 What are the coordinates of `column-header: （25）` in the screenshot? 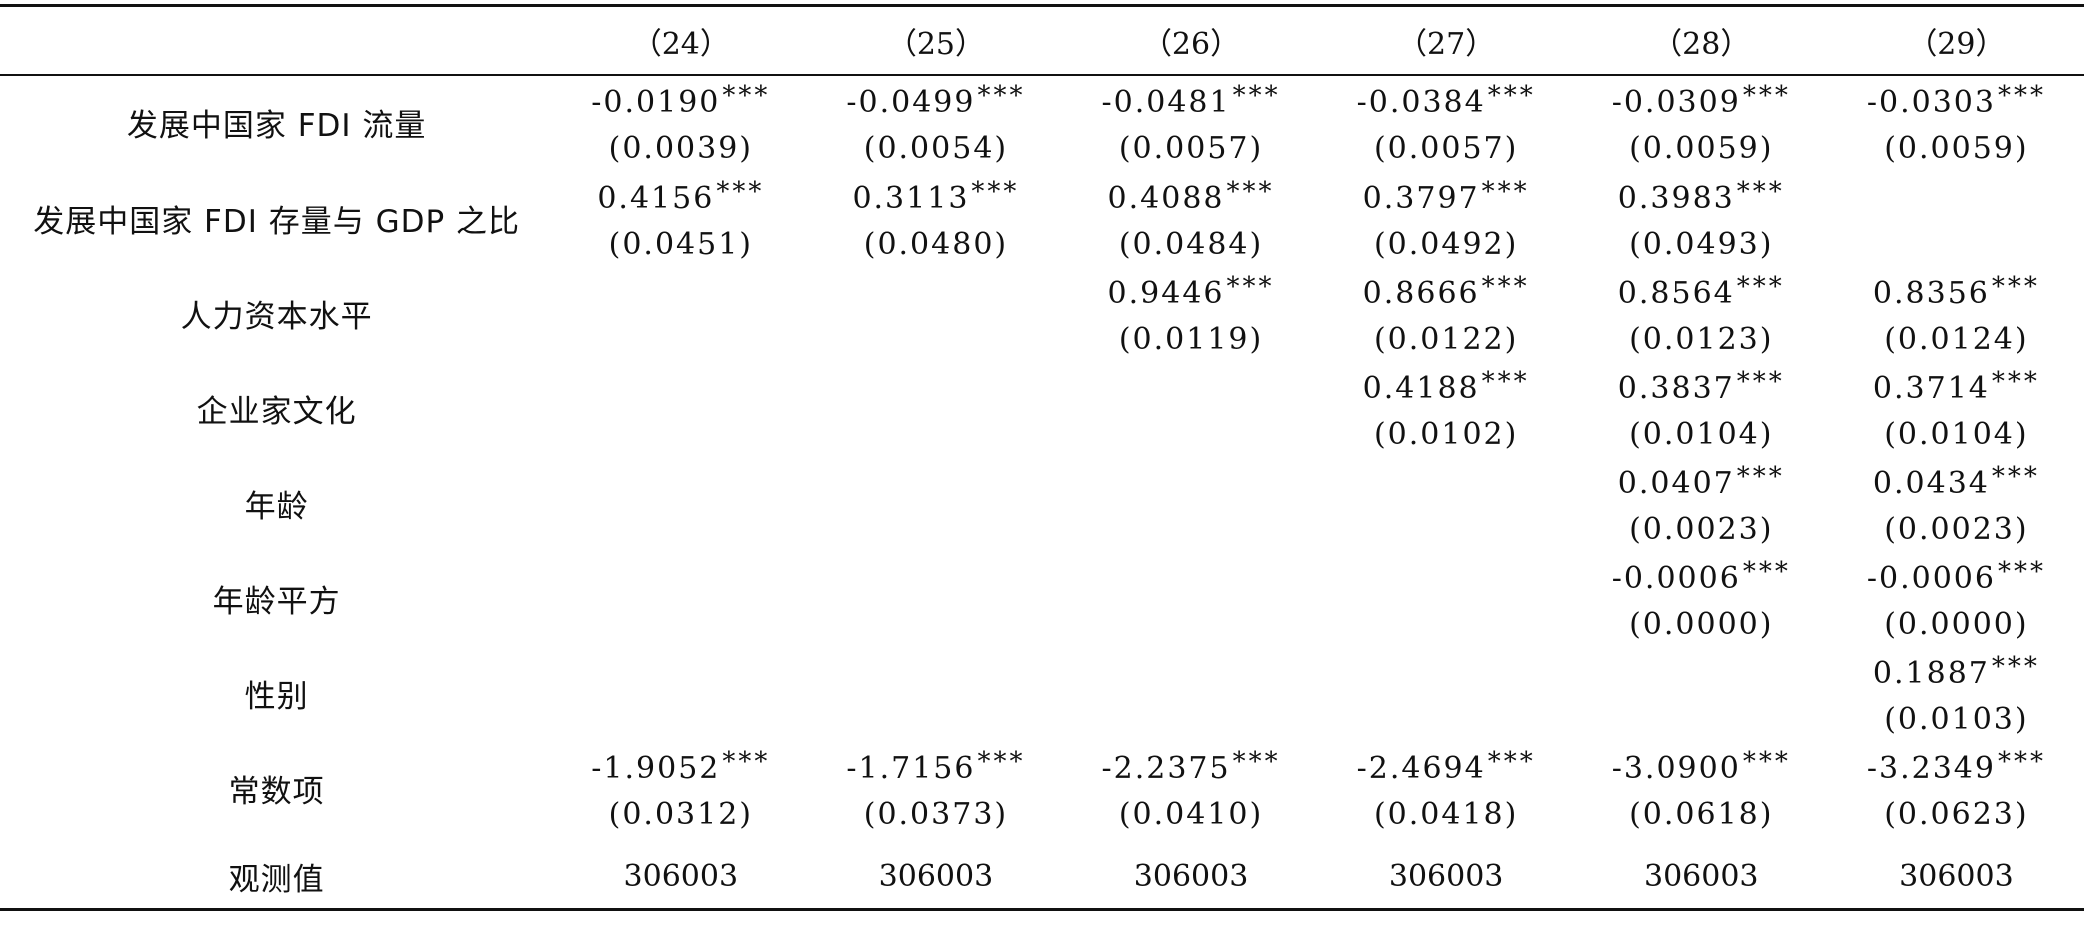 It's located at (936, 44).